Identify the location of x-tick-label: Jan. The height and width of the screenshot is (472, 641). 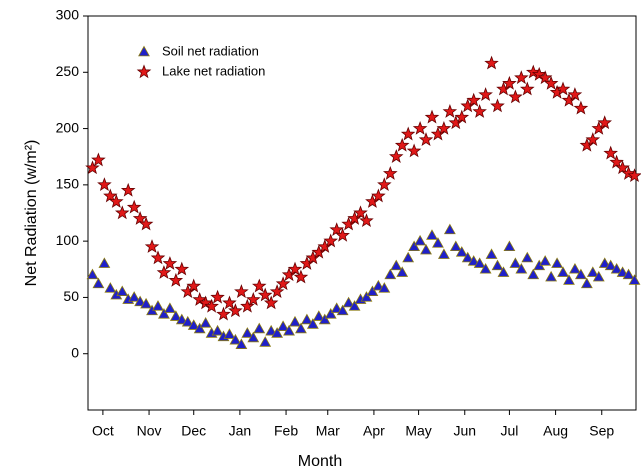
(240, 431).